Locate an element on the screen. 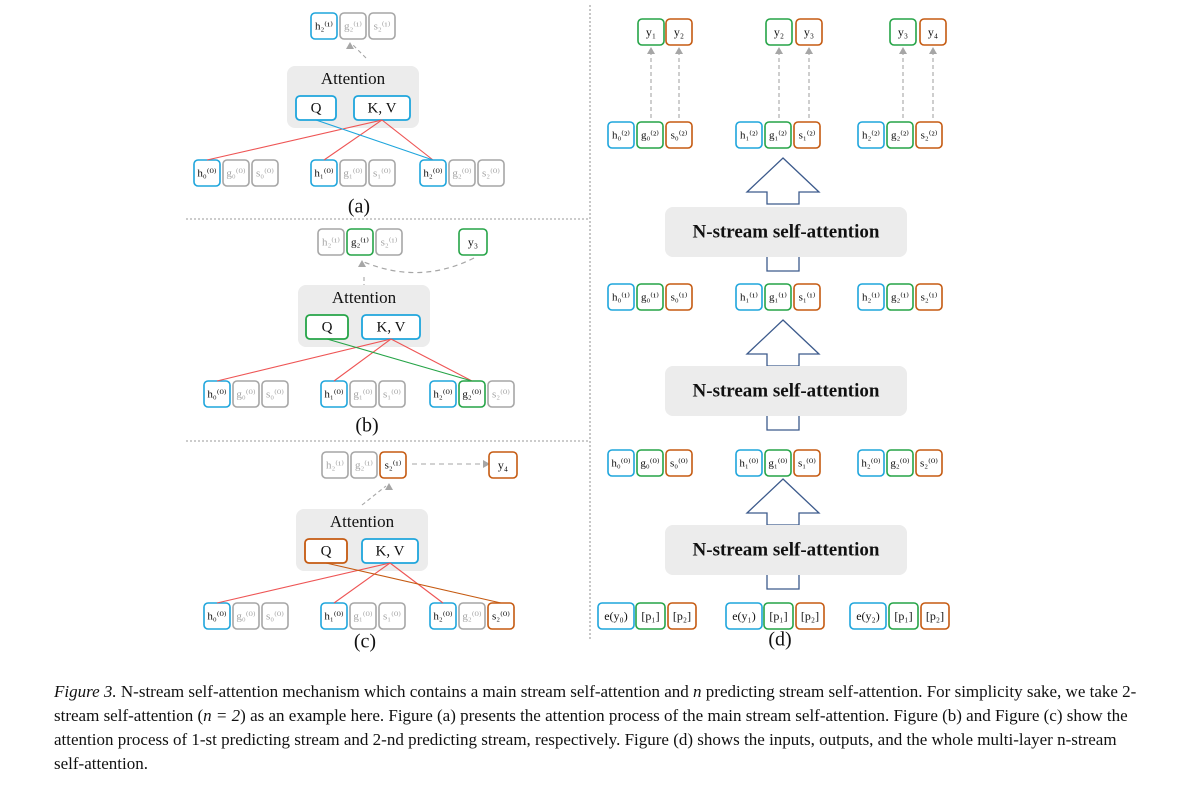 Image resolution: width=1196 pixels, height=789 pixels. panel-d-l2-g0-h-node-label: h₀⁽²⁾ is located at coordinates (621, 136).